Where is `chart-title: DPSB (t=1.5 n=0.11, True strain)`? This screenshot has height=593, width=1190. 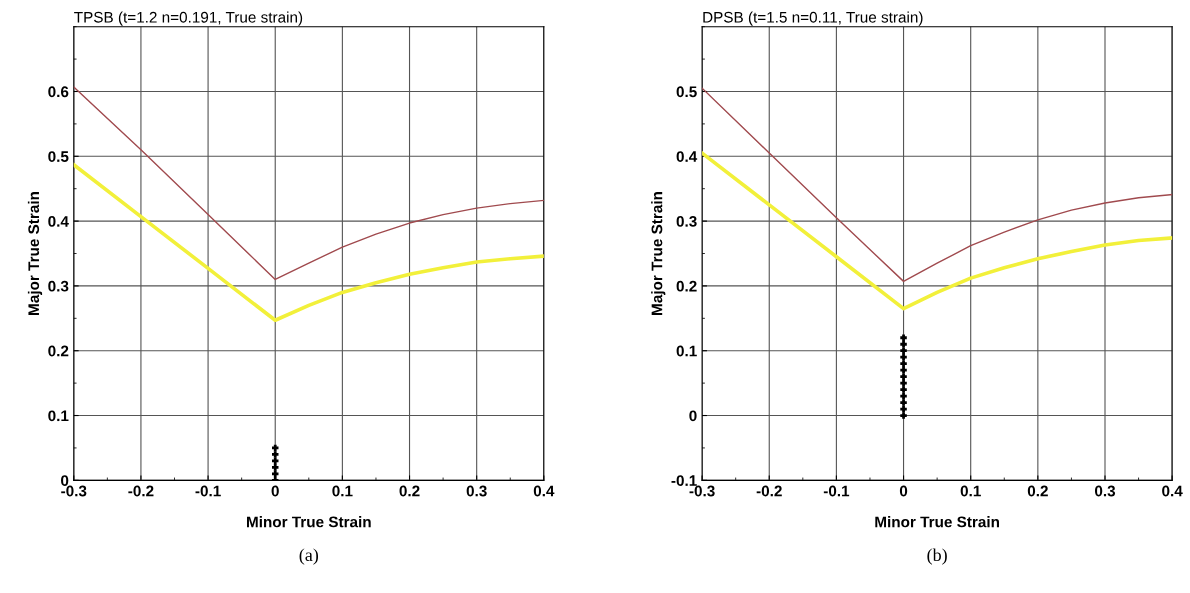 chart-title: DPSB (t=1.5 n=0.11, True strain) is located at coordinates (813, 18).